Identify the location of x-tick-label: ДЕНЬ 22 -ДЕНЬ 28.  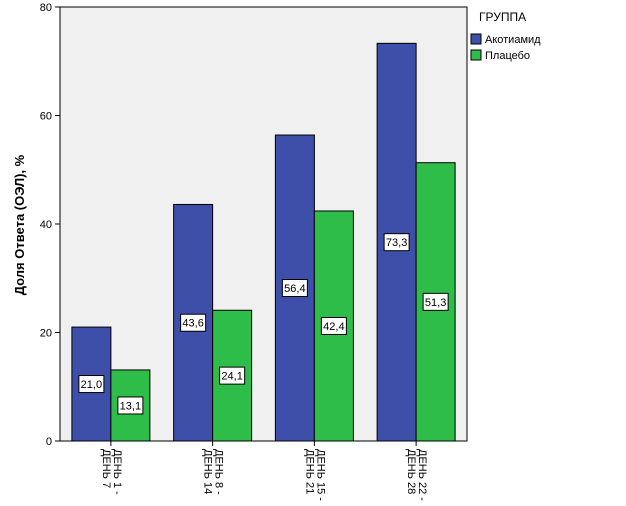
(416, 475).